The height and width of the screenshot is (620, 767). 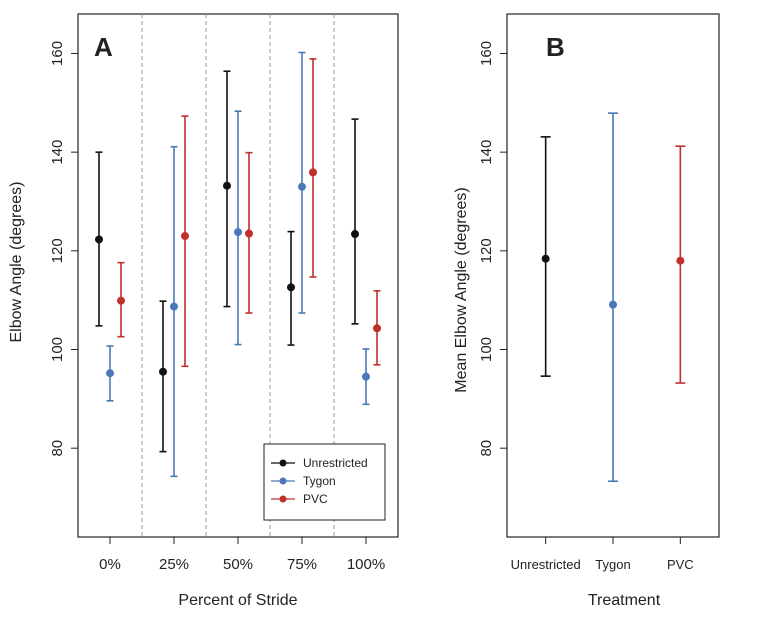 I want to click on panel-a-y-tick-label-160: 160, so click(x=57, y=53).